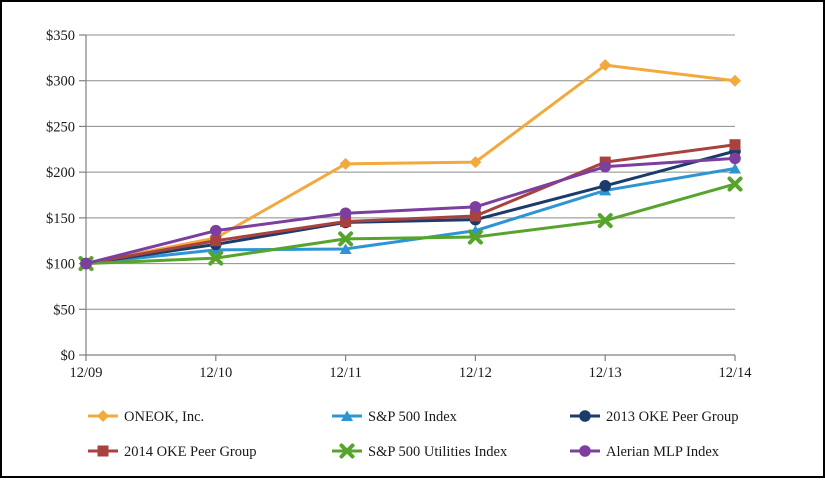  Describe the element at coordinates (85, 373) in the screenshot. I see `x-axis-label: 12/09` at that location.